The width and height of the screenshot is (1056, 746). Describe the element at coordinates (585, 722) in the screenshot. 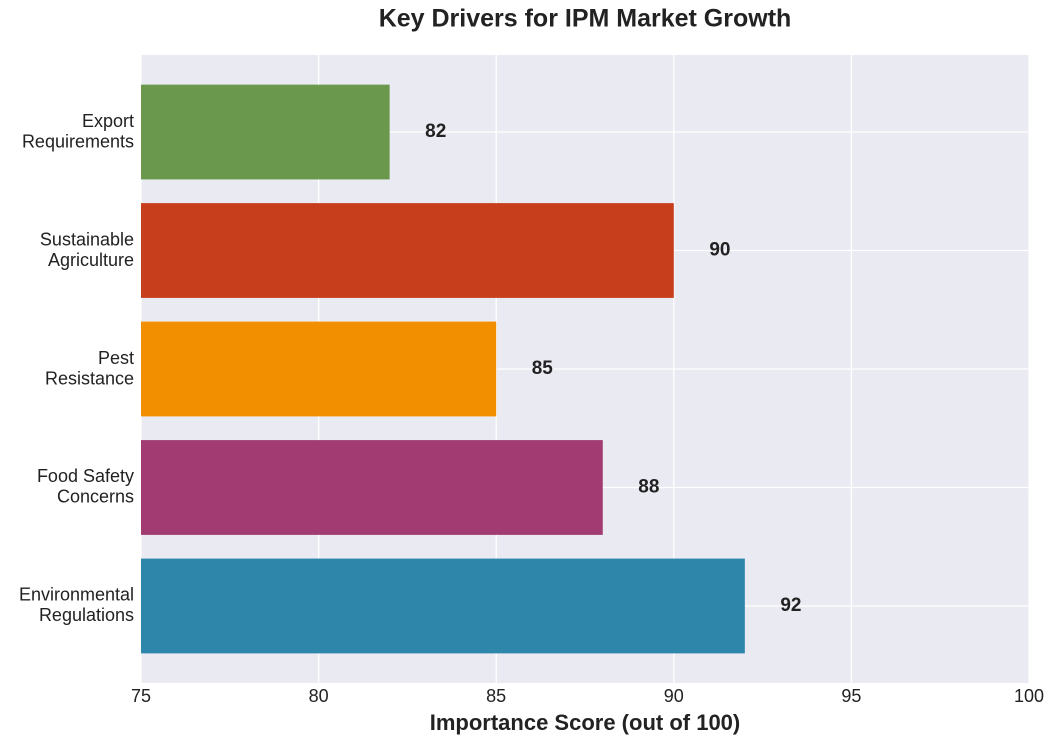

I see `x-axis-label: Importance Score (out of 100)` at that location.